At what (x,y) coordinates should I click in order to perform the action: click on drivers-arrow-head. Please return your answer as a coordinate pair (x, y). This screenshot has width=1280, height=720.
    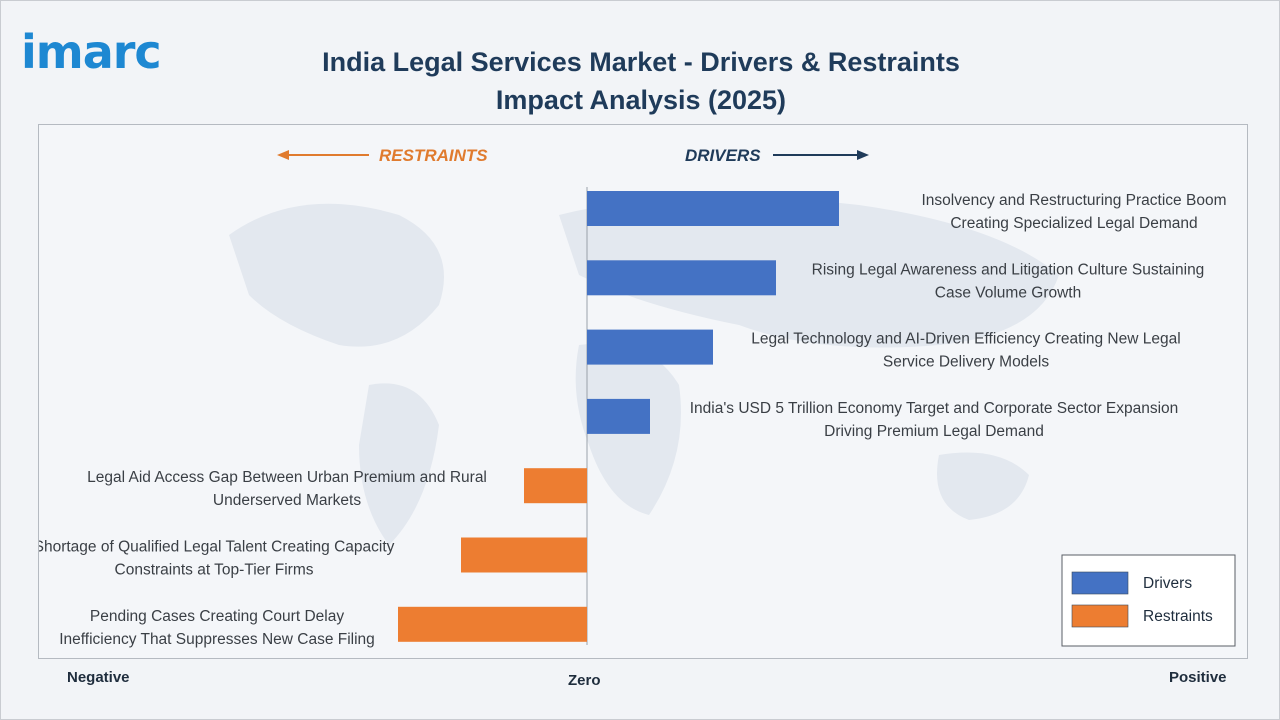
    Looking at the image, I should click on (863, 155).